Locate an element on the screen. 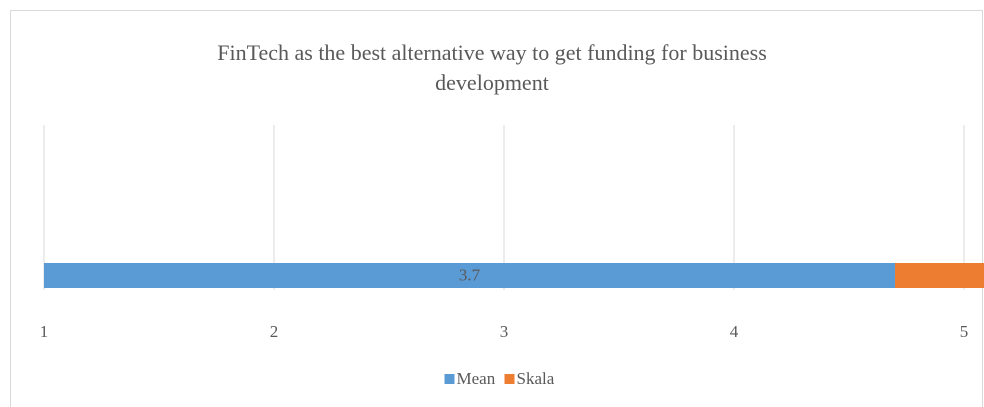  data-label: 3.7 is located at coordinates (470, 274).